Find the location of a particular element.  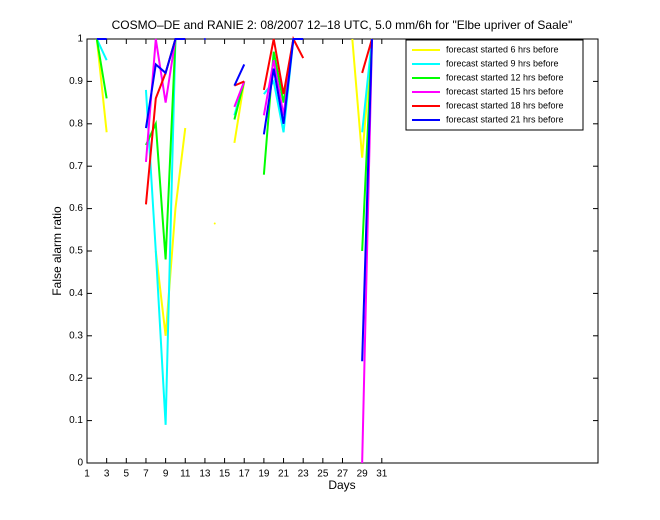

x-tick-label: 31 is located at coordinates (382, 474).